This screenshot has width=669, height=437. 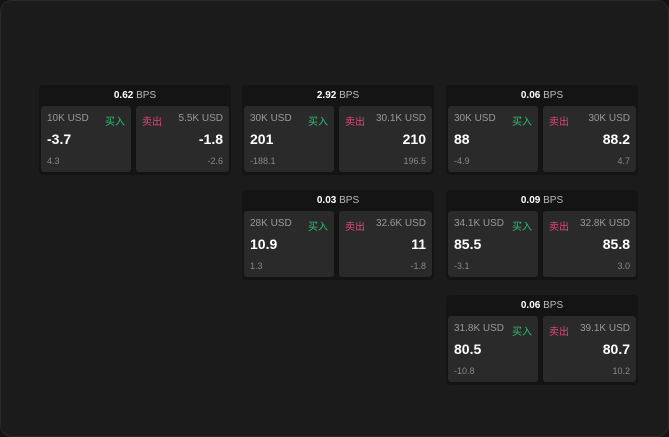 I want to click on sell-size: 39.1K USD, so click(x=604, y=328).